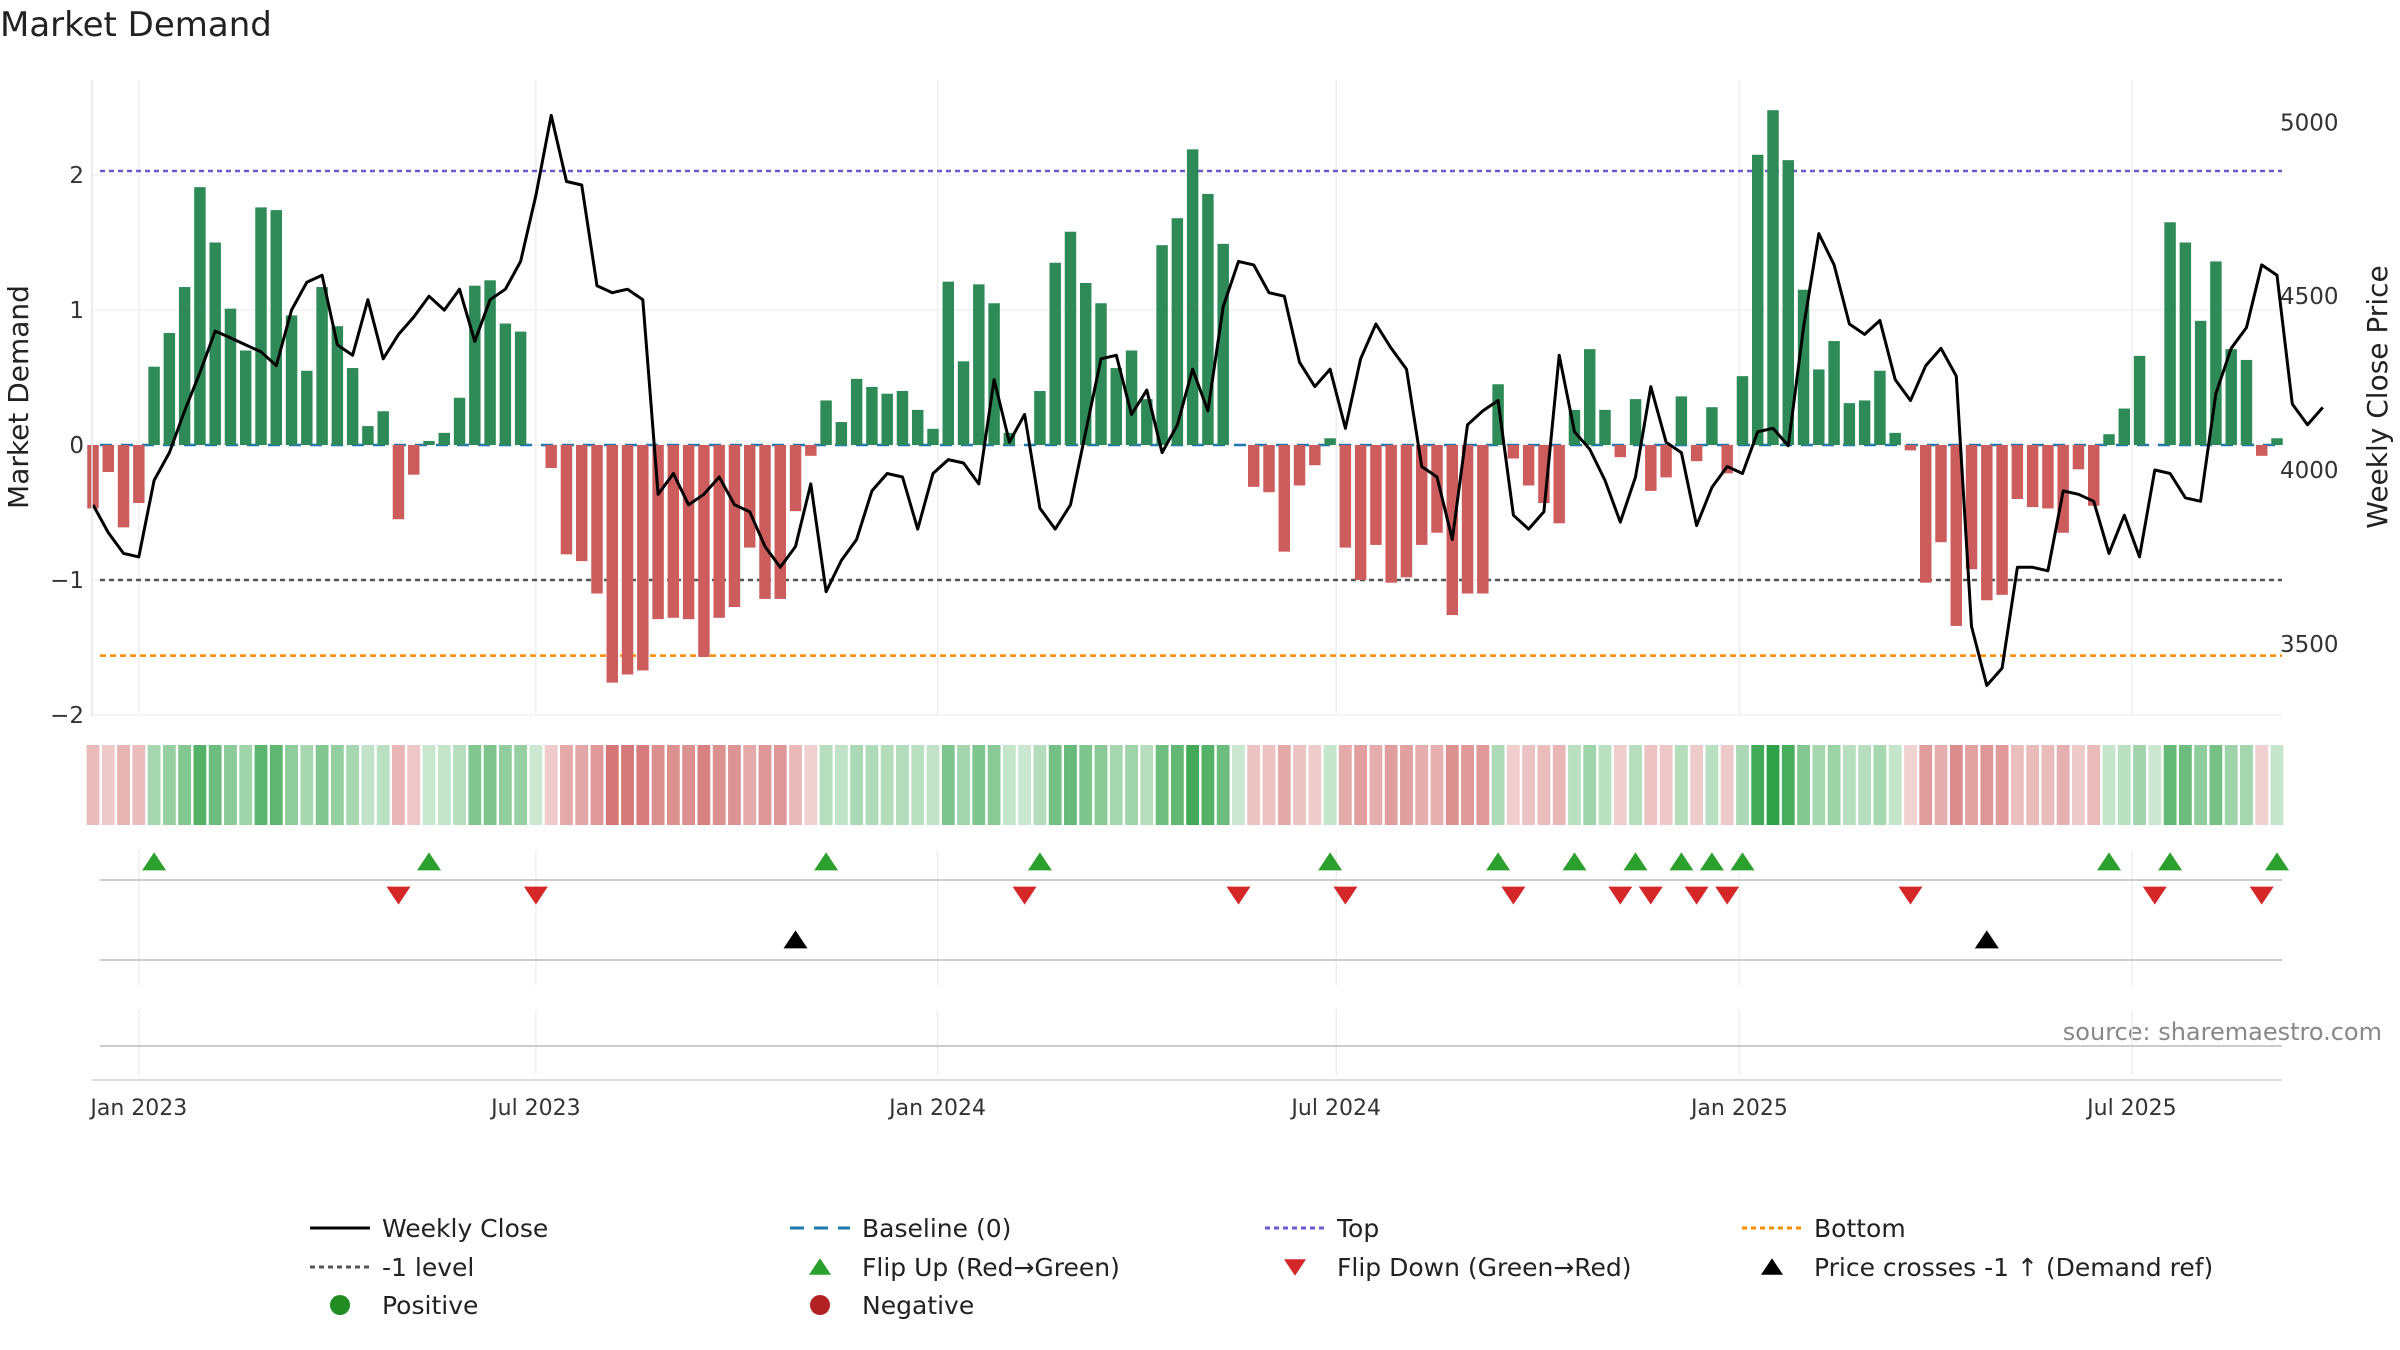 This screenshot has width=2400, height=1350. What do you see at coordinates (2309, 645) in the screenshot?
I see `y-tick-right: 3500` at bounding box center [2309, 645].